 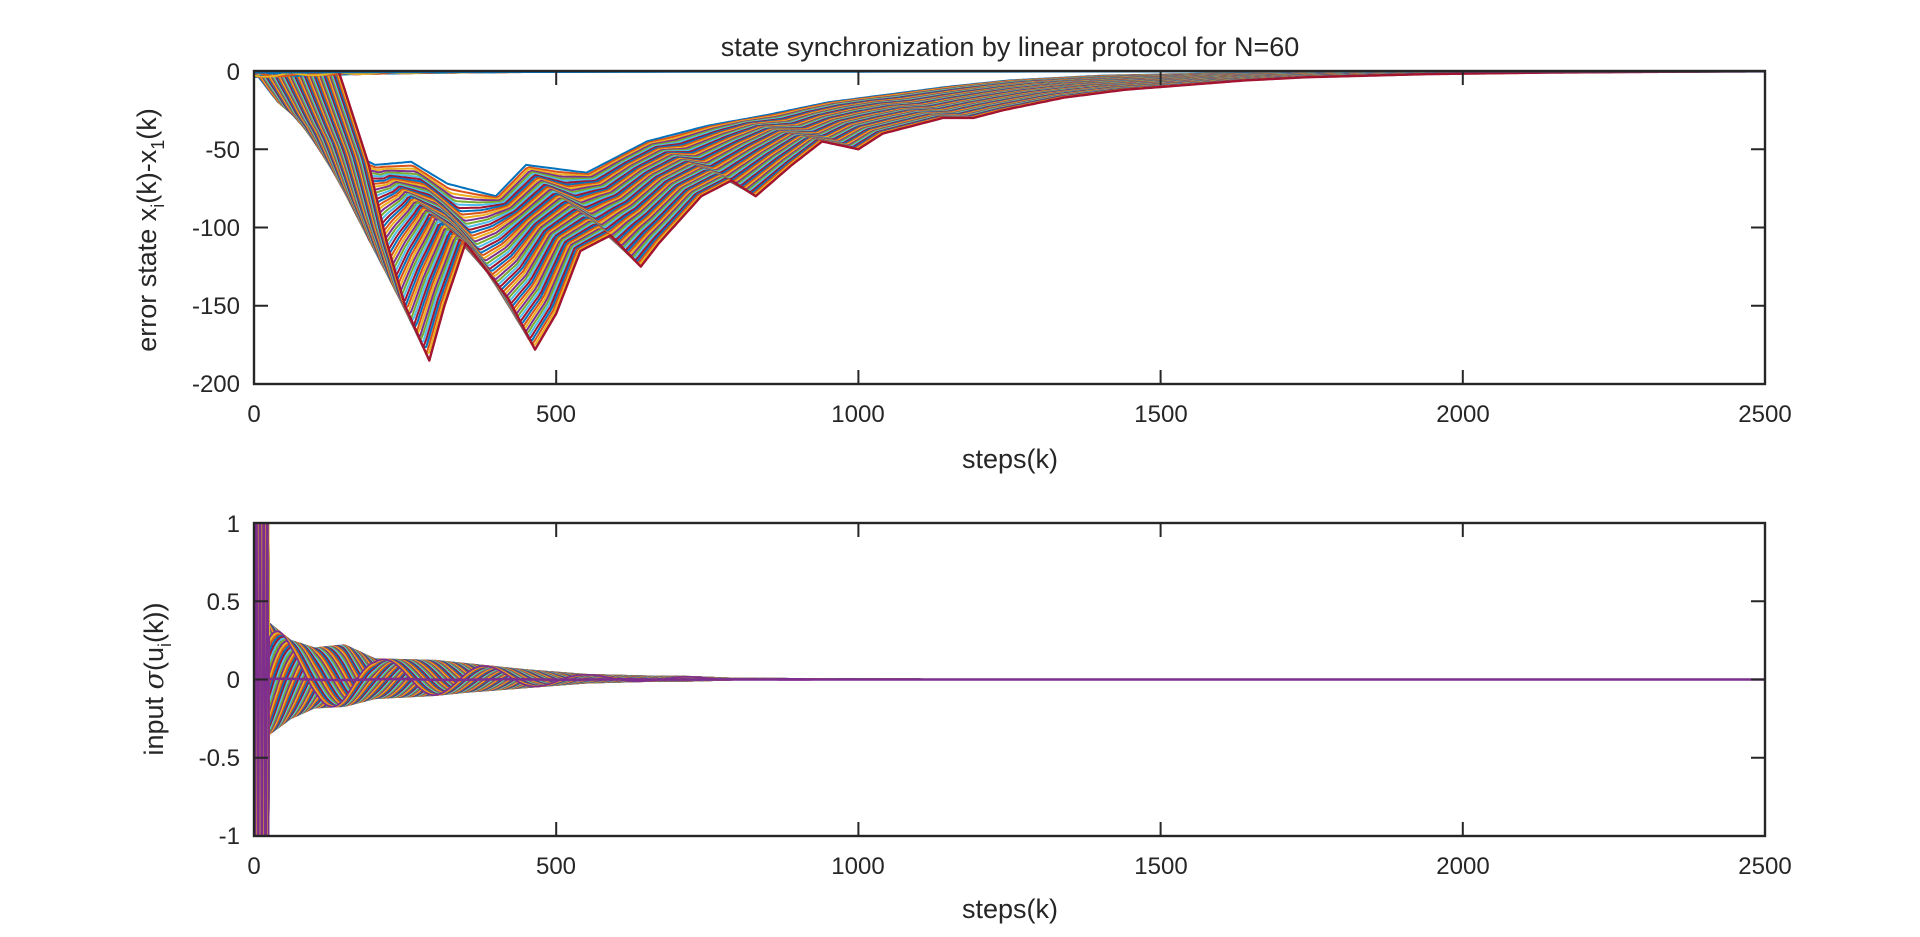 I want to click on top-x-tick-label: 0, so click(x=253, y=414).